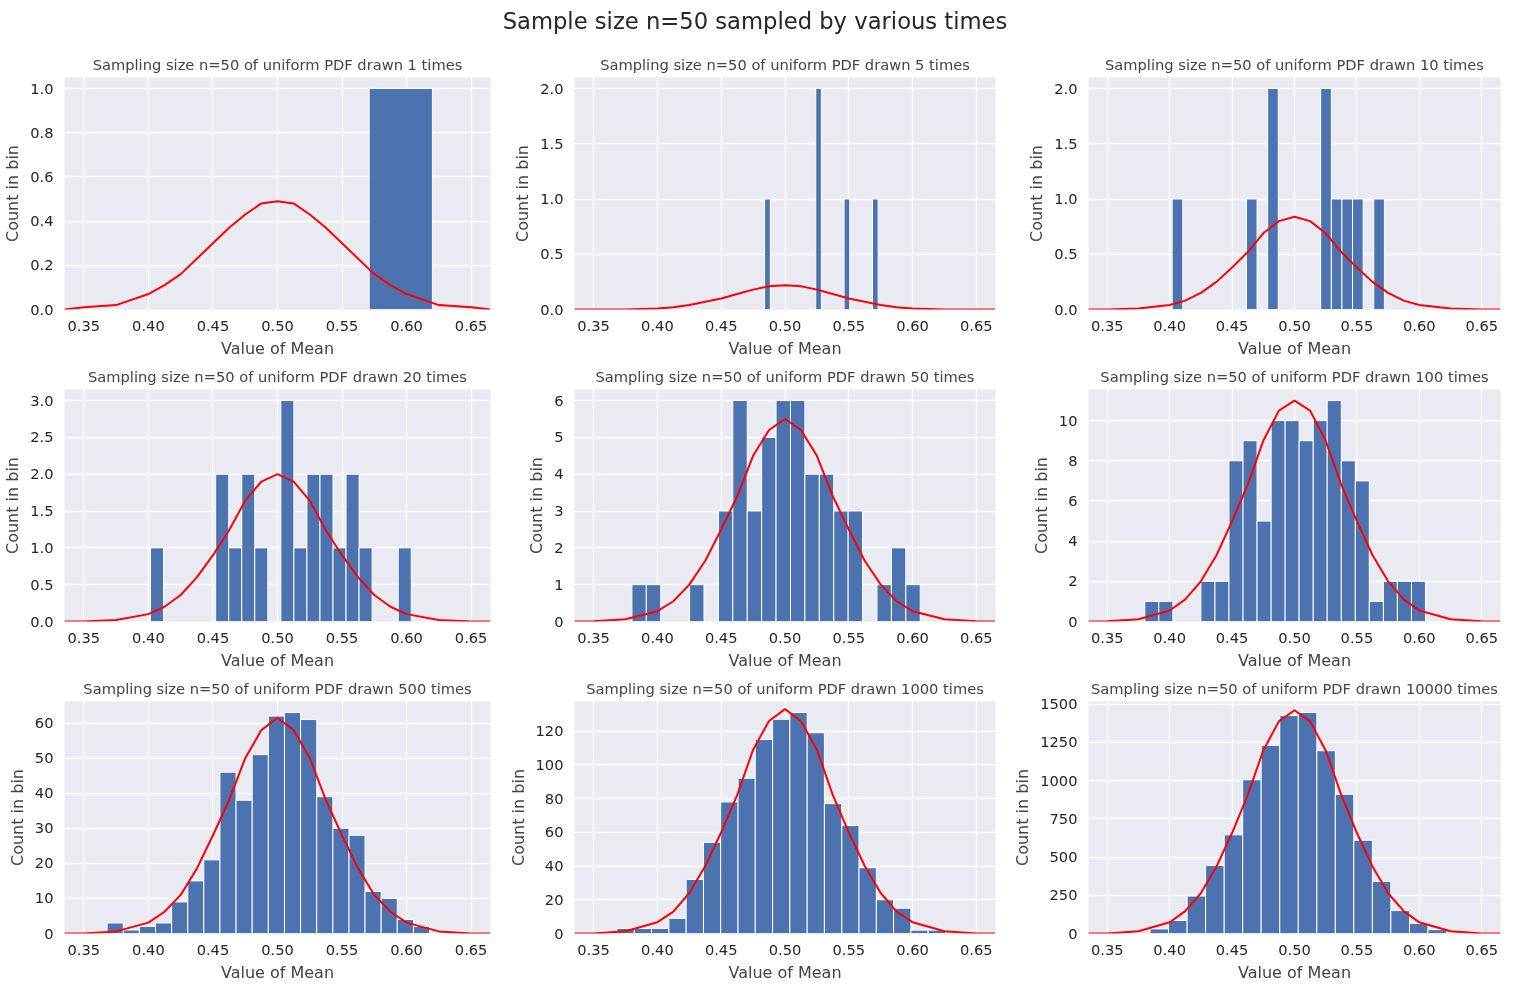  Describe the element at coordinates (42, 221) in the screenshot. I see `y-tick-label: 0.4` at that location.